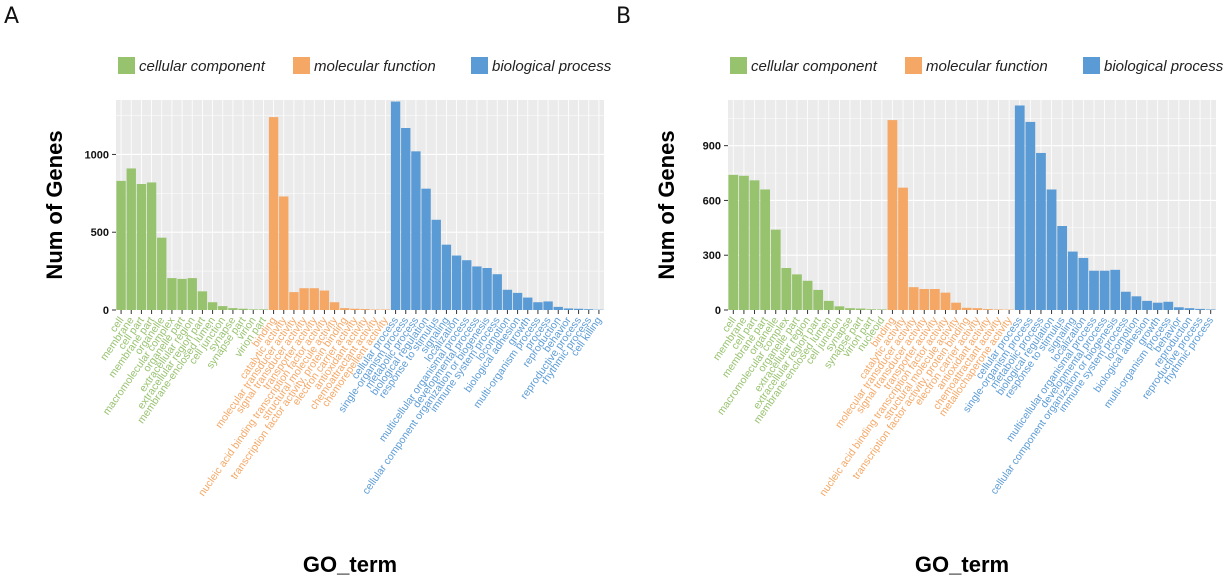 This screenshot has height=577, width=1225. What do you see at coordinates (624, 16) in the screenshot?
I see `panel-label-b: B` at bounding box center [624, 16].